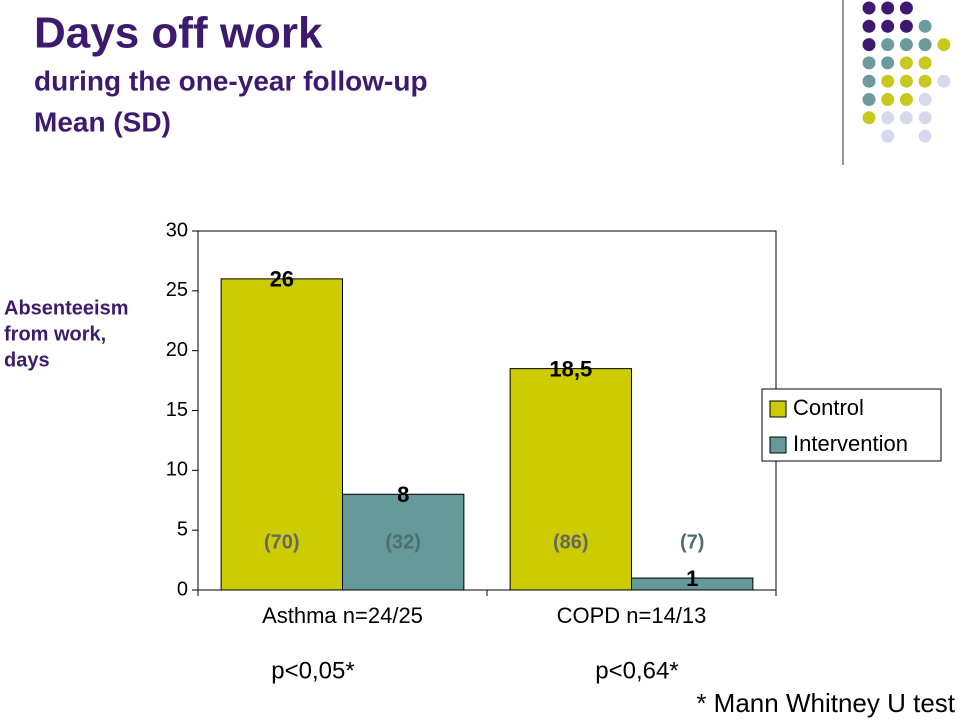 The image size is (959, 721). Describe the element at coordinates (55, 334) in the screenshot. I see `y-axis-label: from work,` at that location.